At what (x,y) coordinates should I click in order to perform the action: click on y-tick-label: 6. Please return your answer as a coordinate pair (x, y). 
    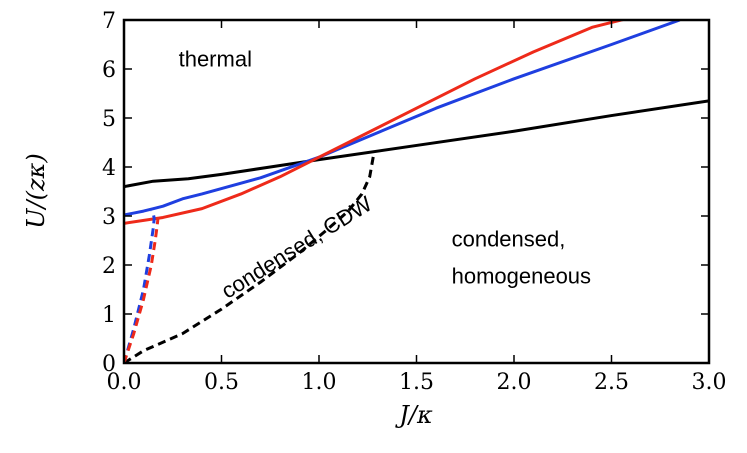
    Looking at the image, I should click on (109, 70).